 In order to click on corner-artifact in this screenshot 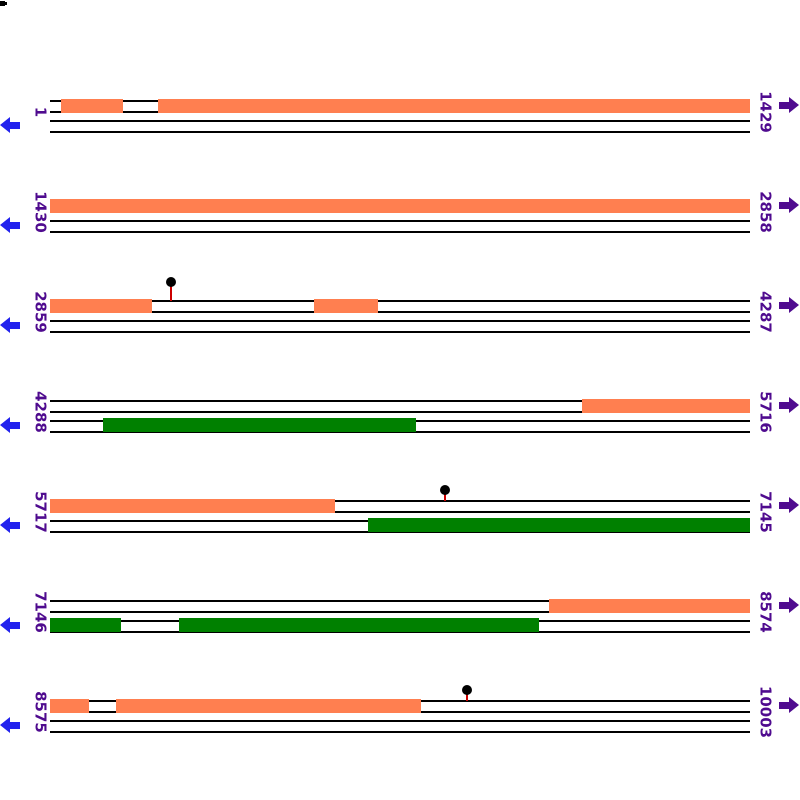, I will do `click(3, 3)`.